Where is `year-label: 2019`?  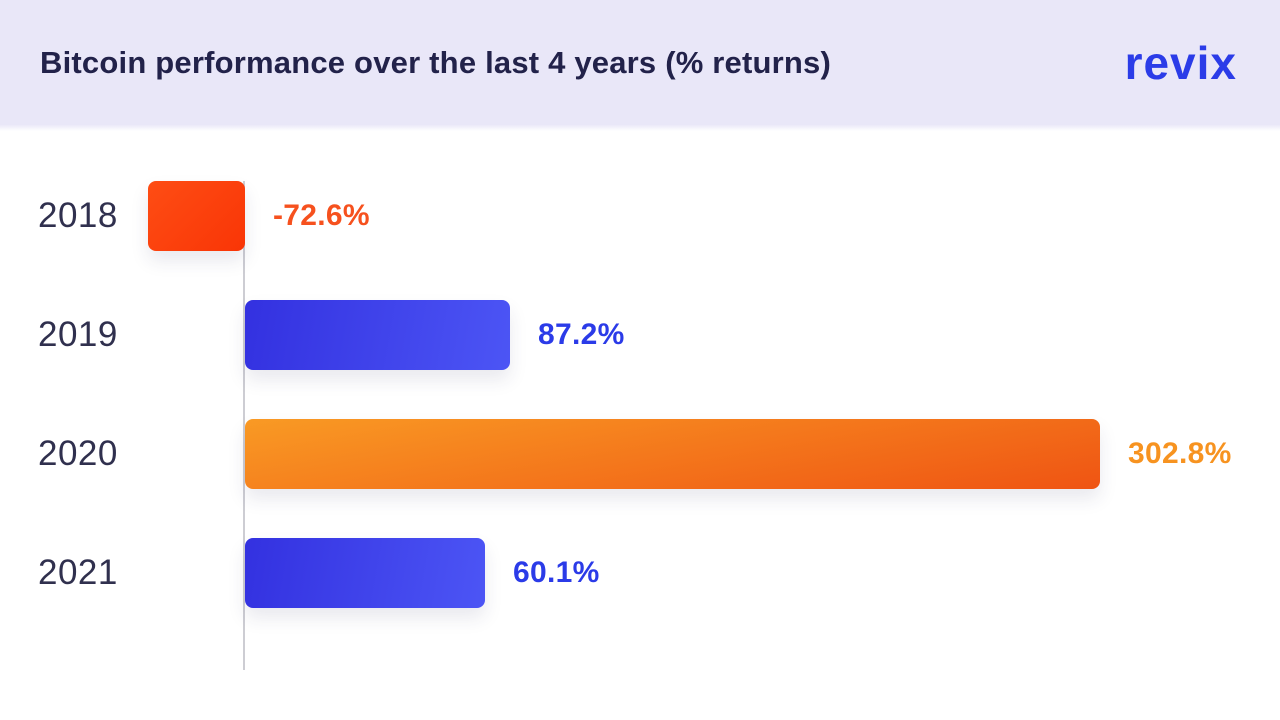
year-label: 2019 is located at coordinates (78, 334).